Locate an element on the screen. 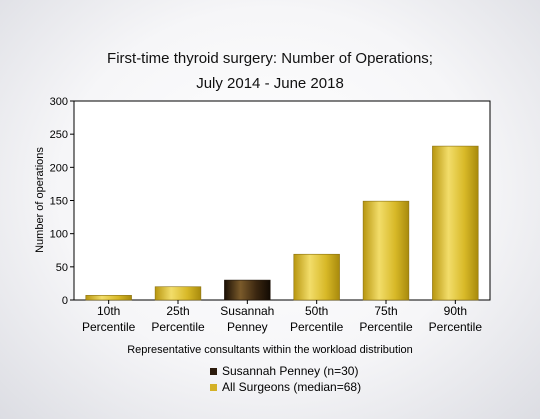 The height and width of the screenshot is (419, 540). y-tick-label: 250 is located at coordinates (59, 135).